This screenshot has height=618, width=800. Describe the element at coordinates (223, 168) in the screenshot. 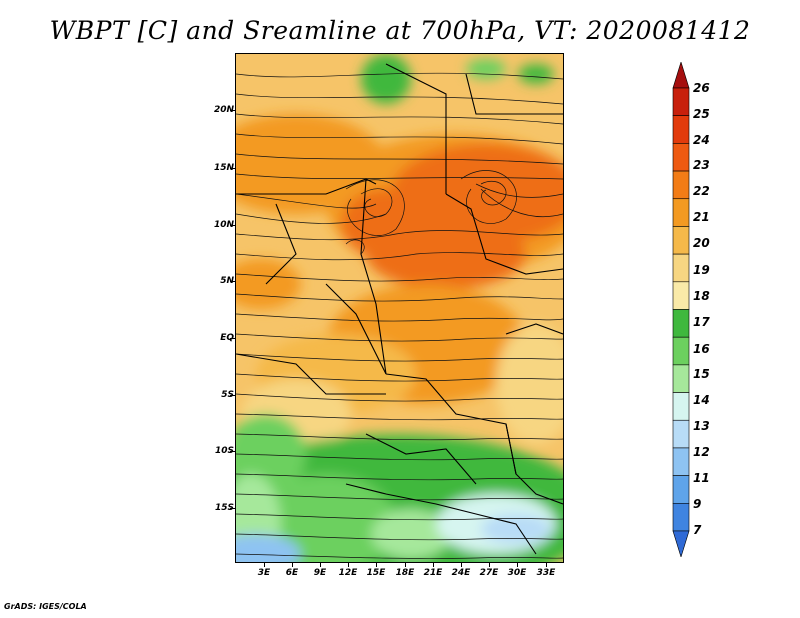

I see `lat-label-15n: 15N` at that location.